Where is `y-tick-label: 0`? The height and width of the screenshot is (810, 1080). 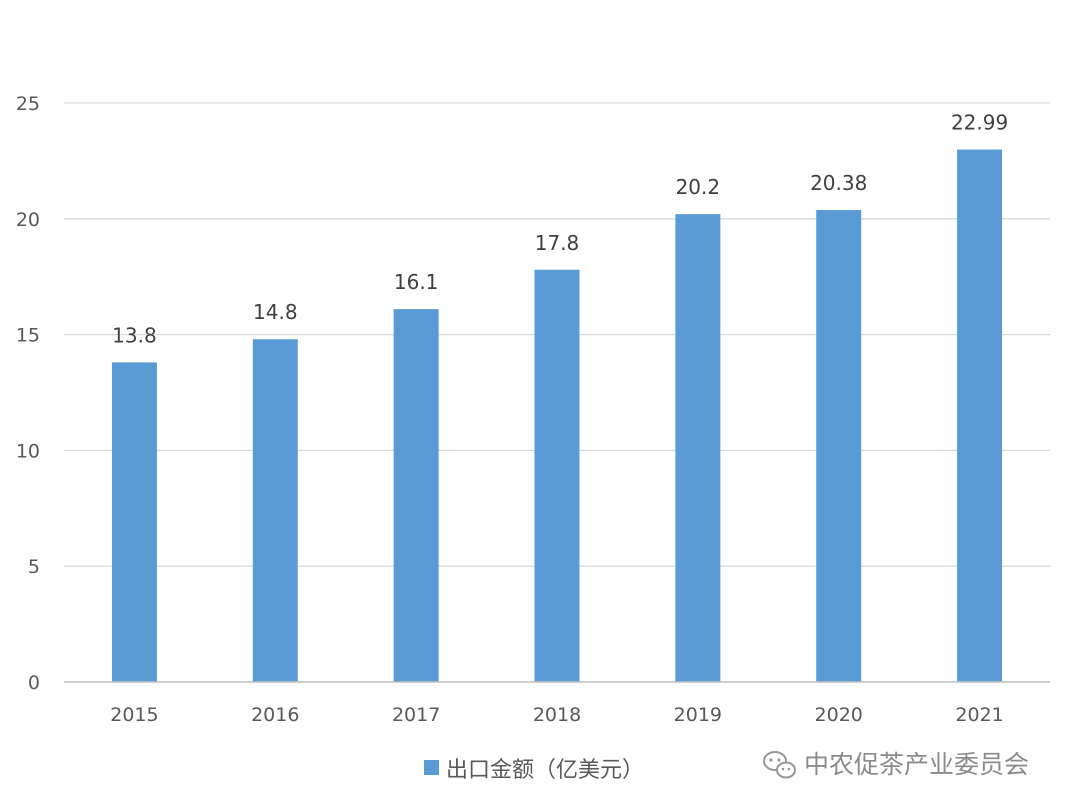 y-tick-label: 0 is located at coordinates (34, 683).